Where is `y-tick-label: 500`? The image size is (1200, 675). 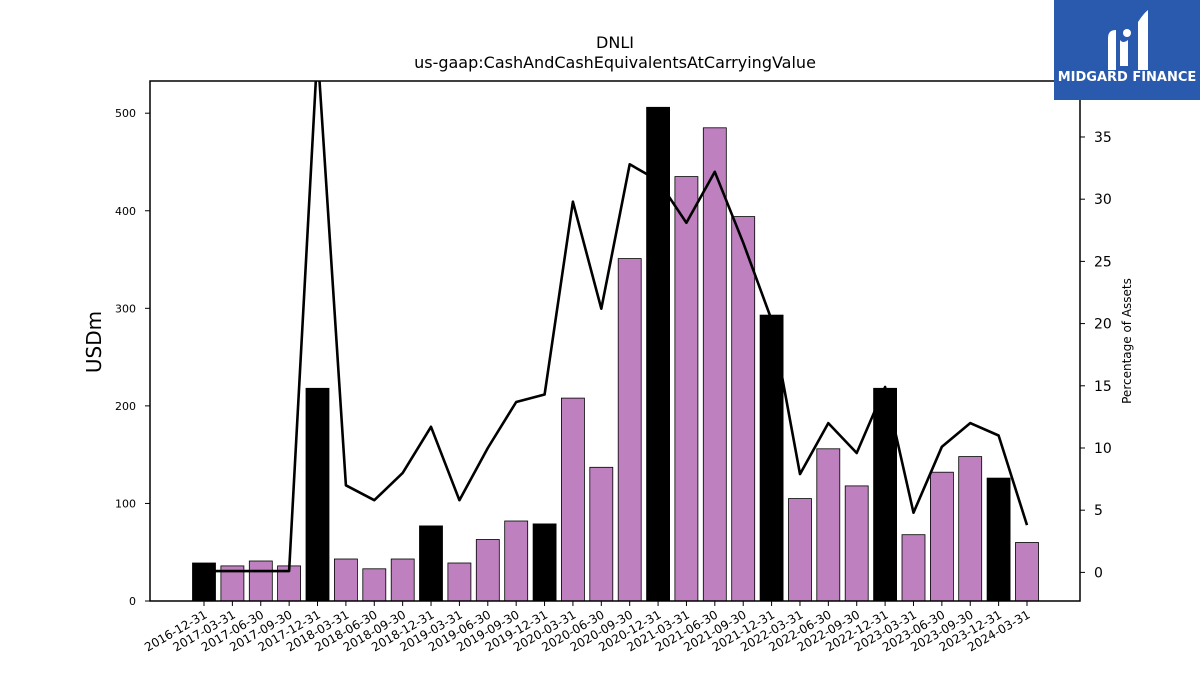 y-tick-label: 500 is located at coordinates (125, 113).